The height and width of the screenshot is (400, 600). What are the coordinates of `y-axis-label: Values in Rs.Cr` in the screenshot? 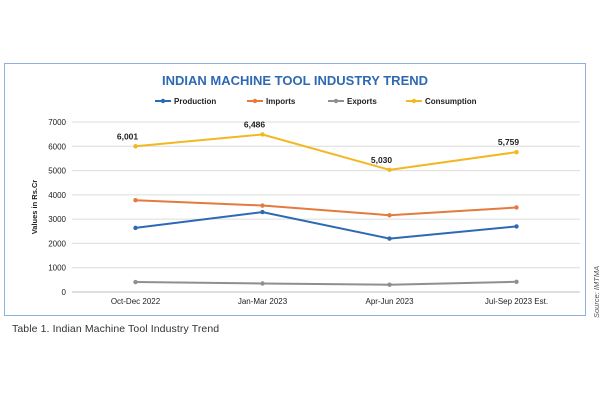 It's located at (34, 207).